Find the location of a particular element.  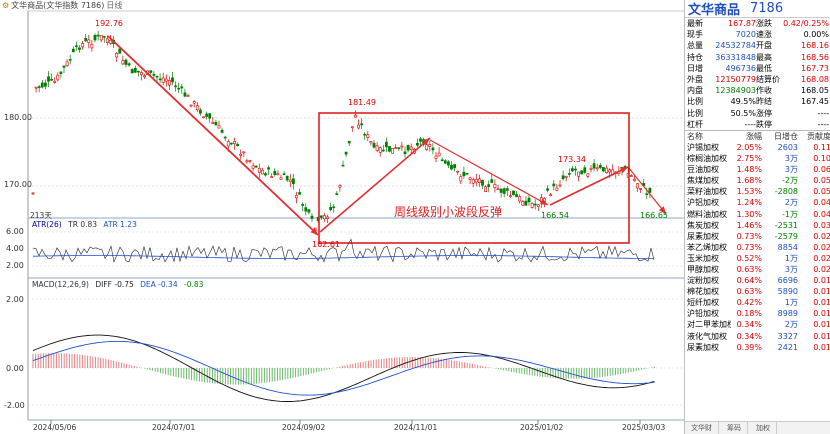

quote-label: 昨结 is located at coordinates (764, 102).